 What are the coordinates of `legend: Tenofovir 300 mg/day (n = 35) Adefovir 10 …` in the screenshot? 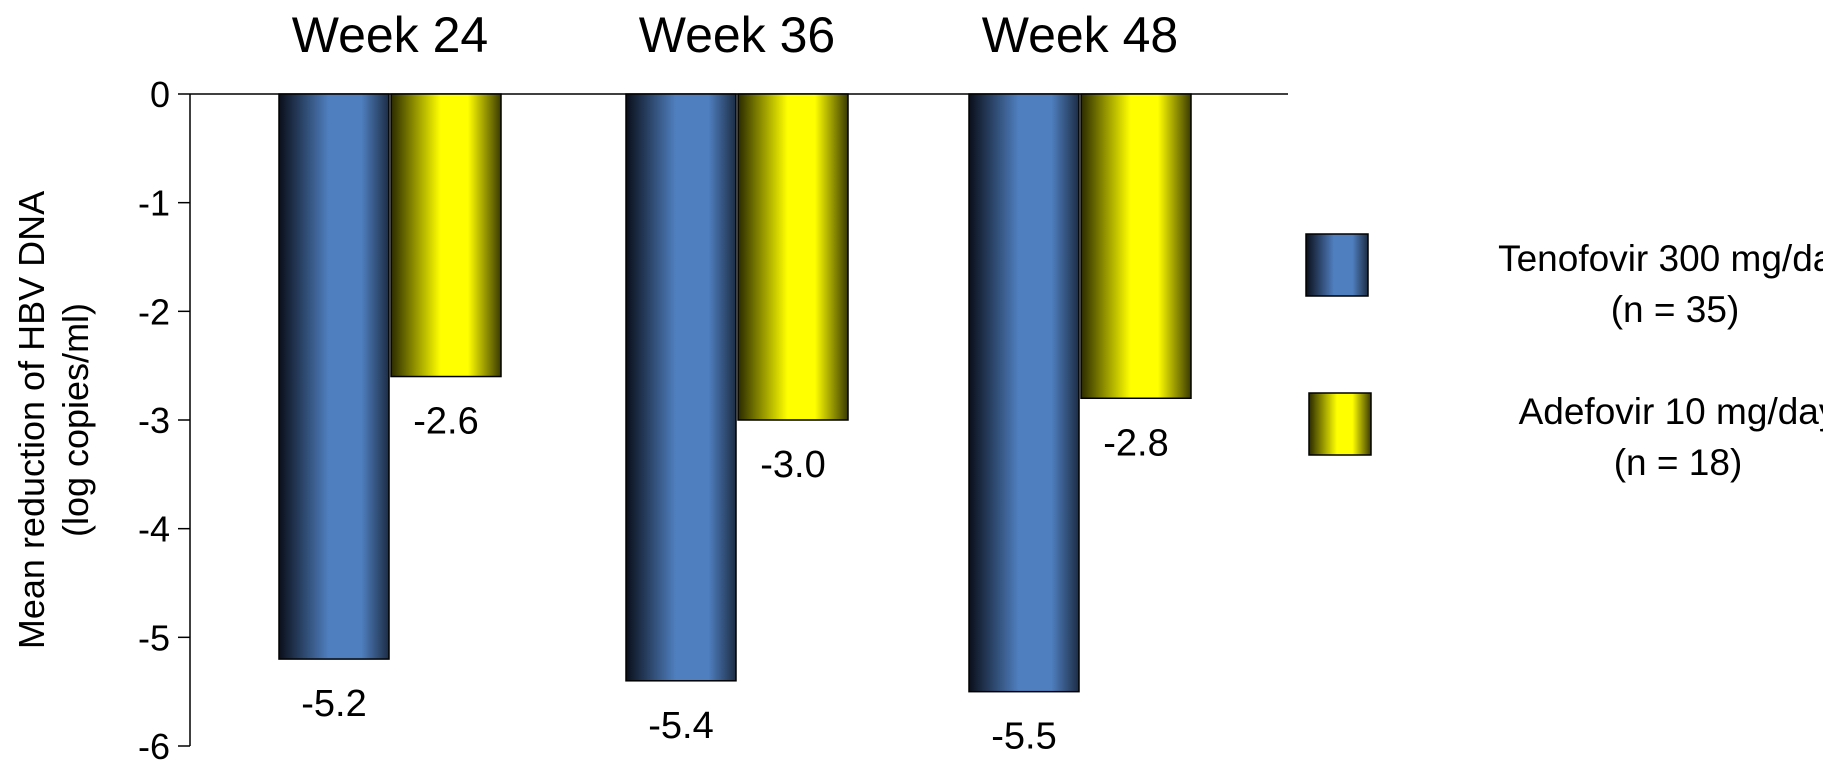 It's located at (1564, 358).